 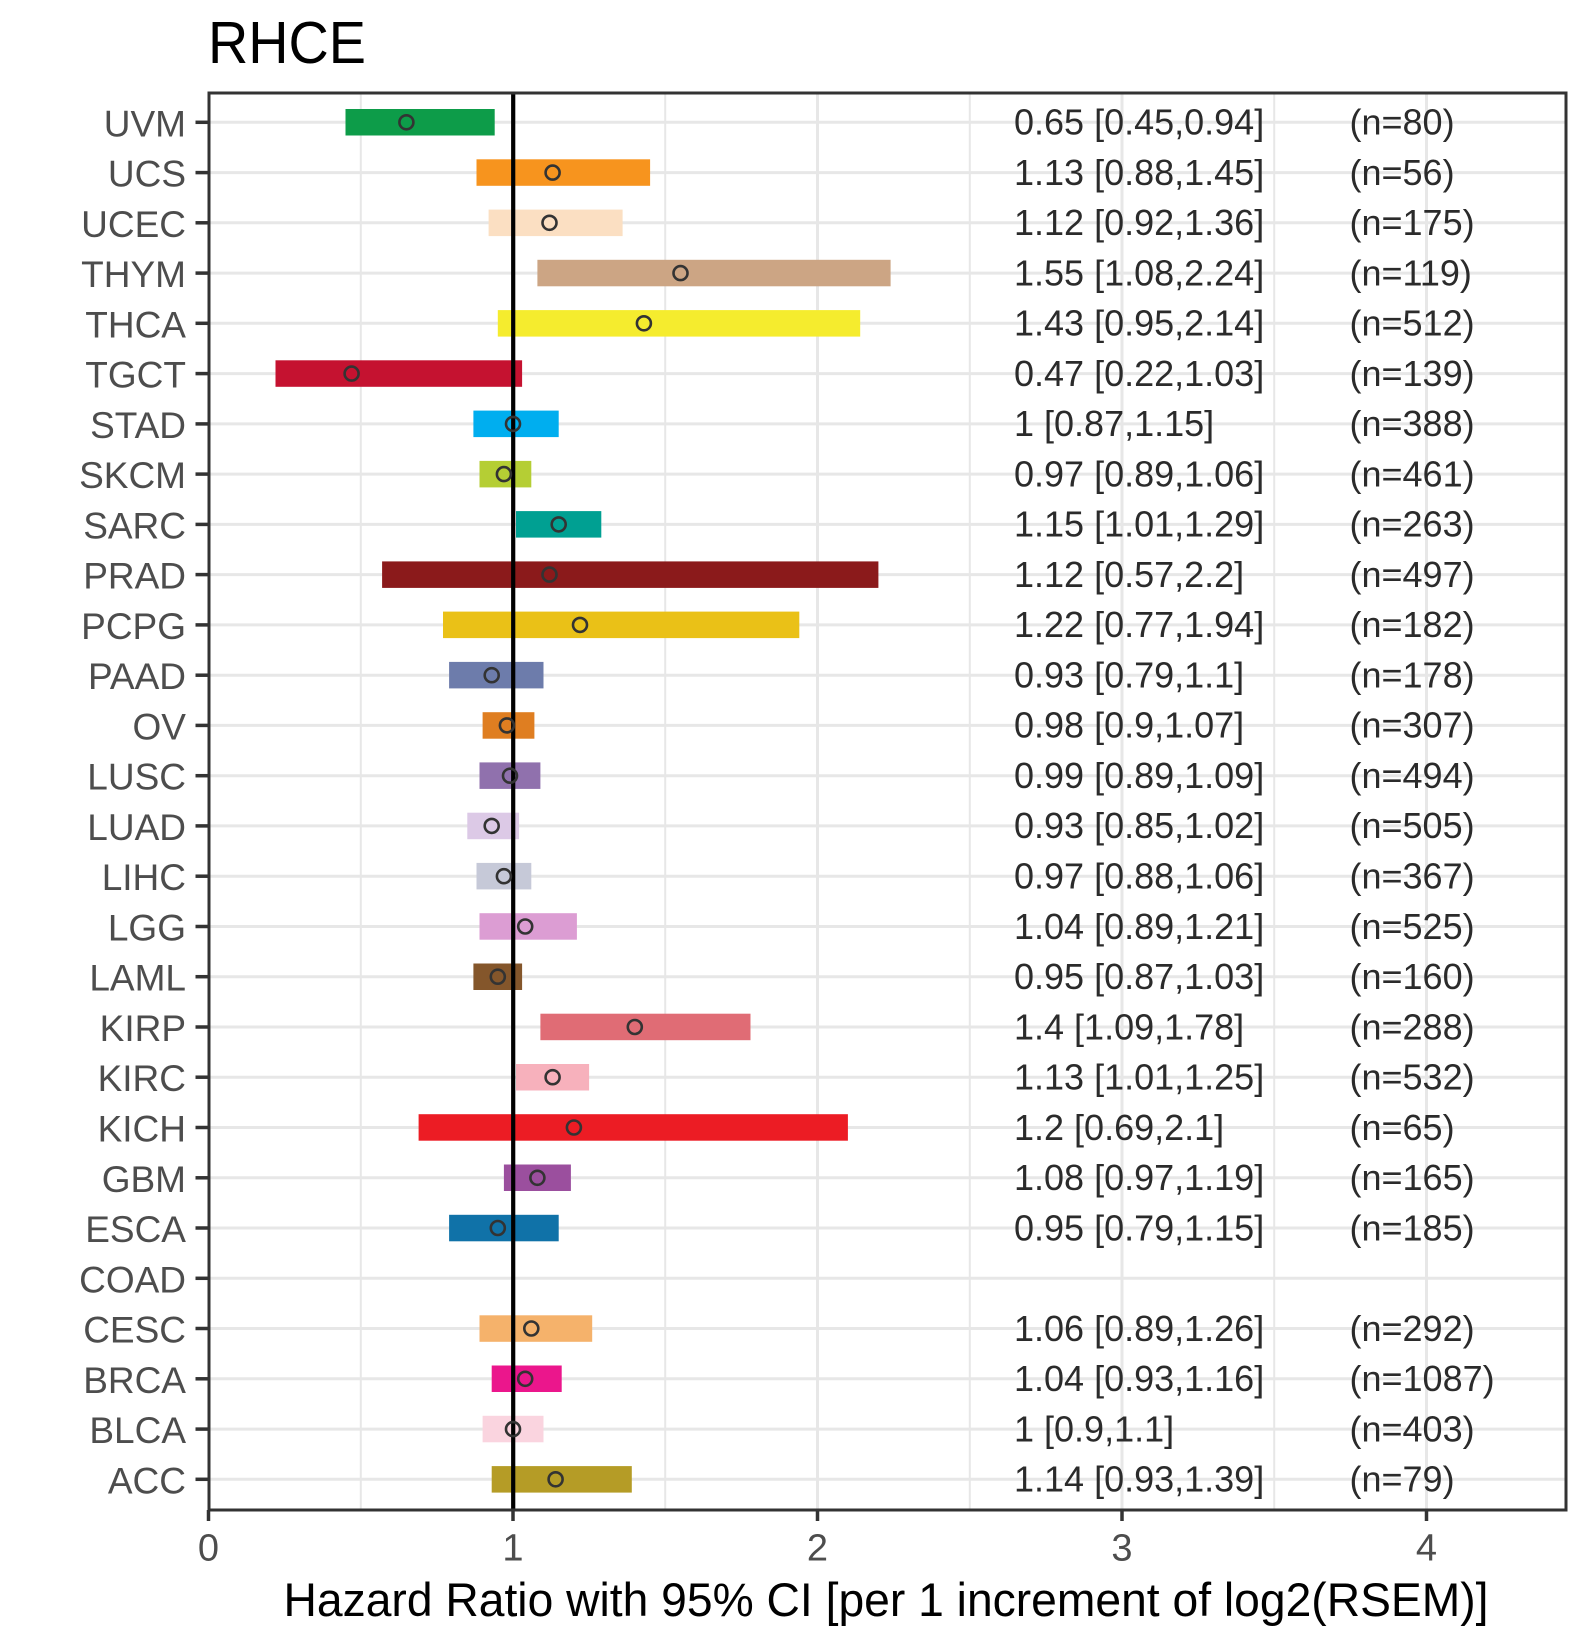 I want to click on svg-text: (n=165), so click(x=1412, y=1177).